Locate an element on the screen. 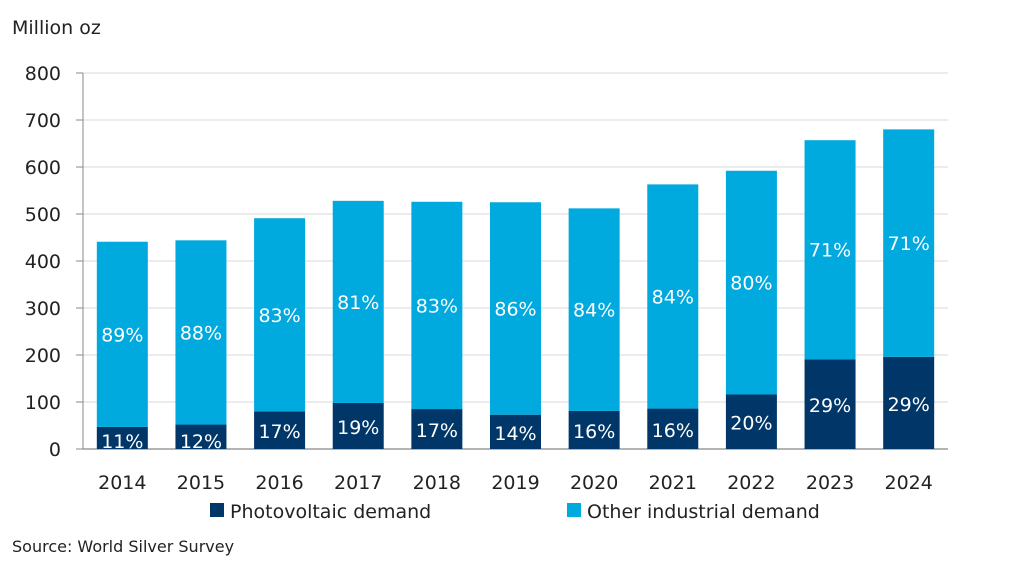 This screenshot has width=1024, height=566. data-label: 19% is located at coordinates (358, 428).